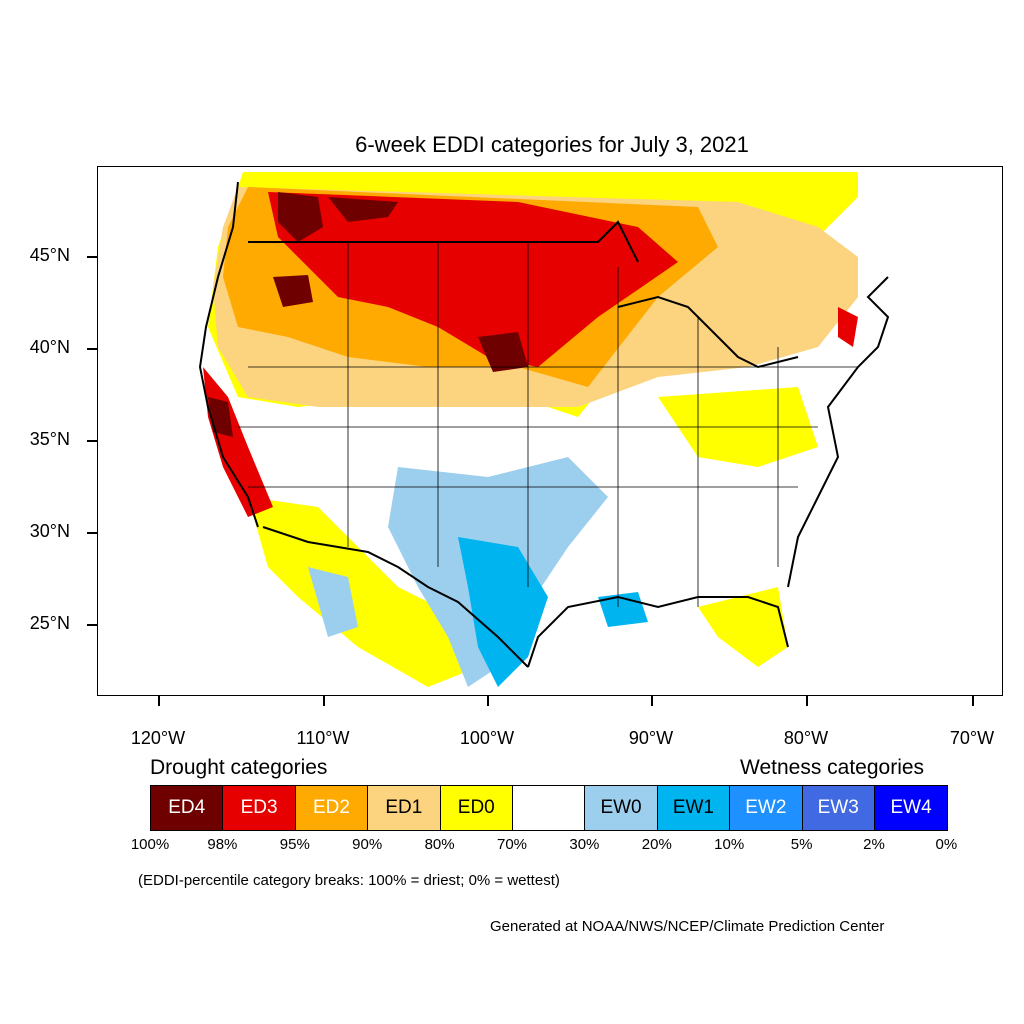 The width and height of the screenshot is (1024, 1024). Describe the element at coordinates (49, 531) in the screenshot. I see `y-label-30: 30°N` at that location.